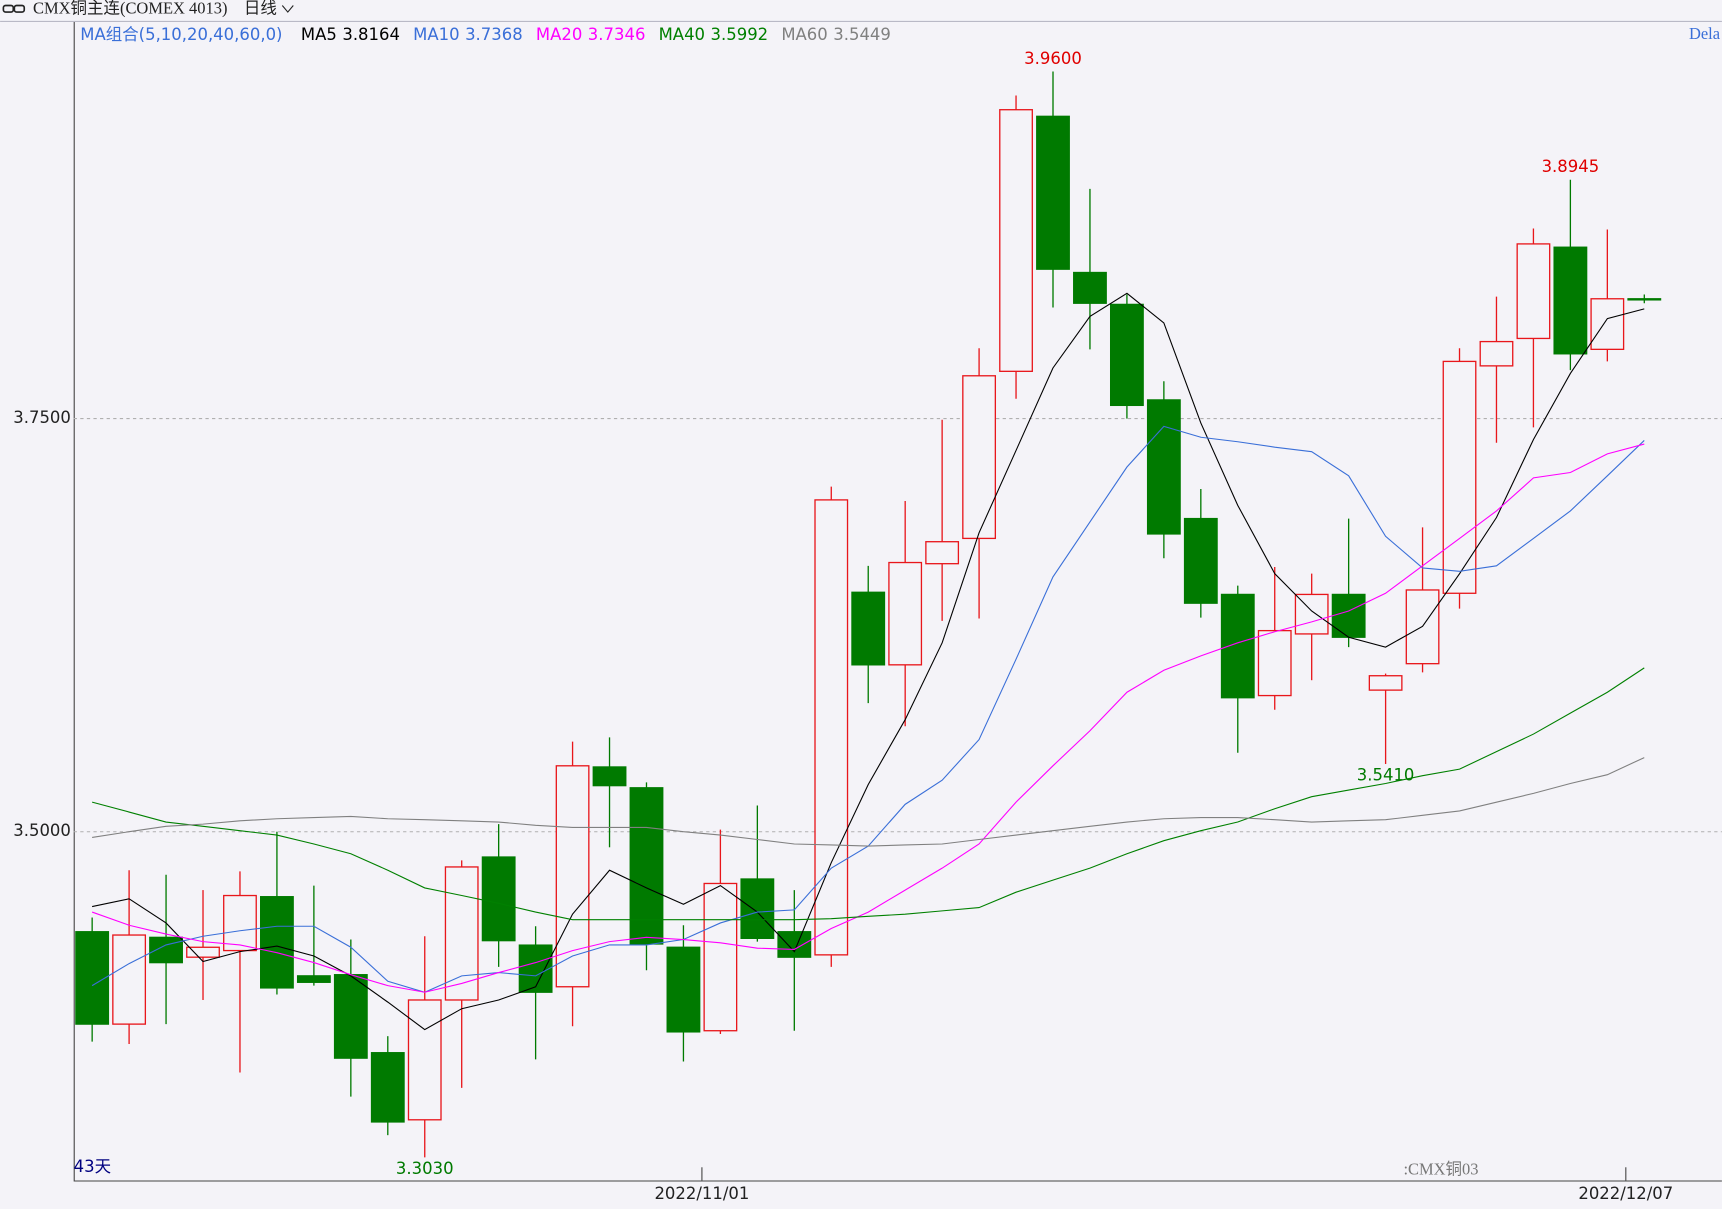 This screenshot has width=1722, height=1209. Describe the element at coordinates (1440, 1168) in the screenshot. I see `source-label: :CMX铜03` at that location.